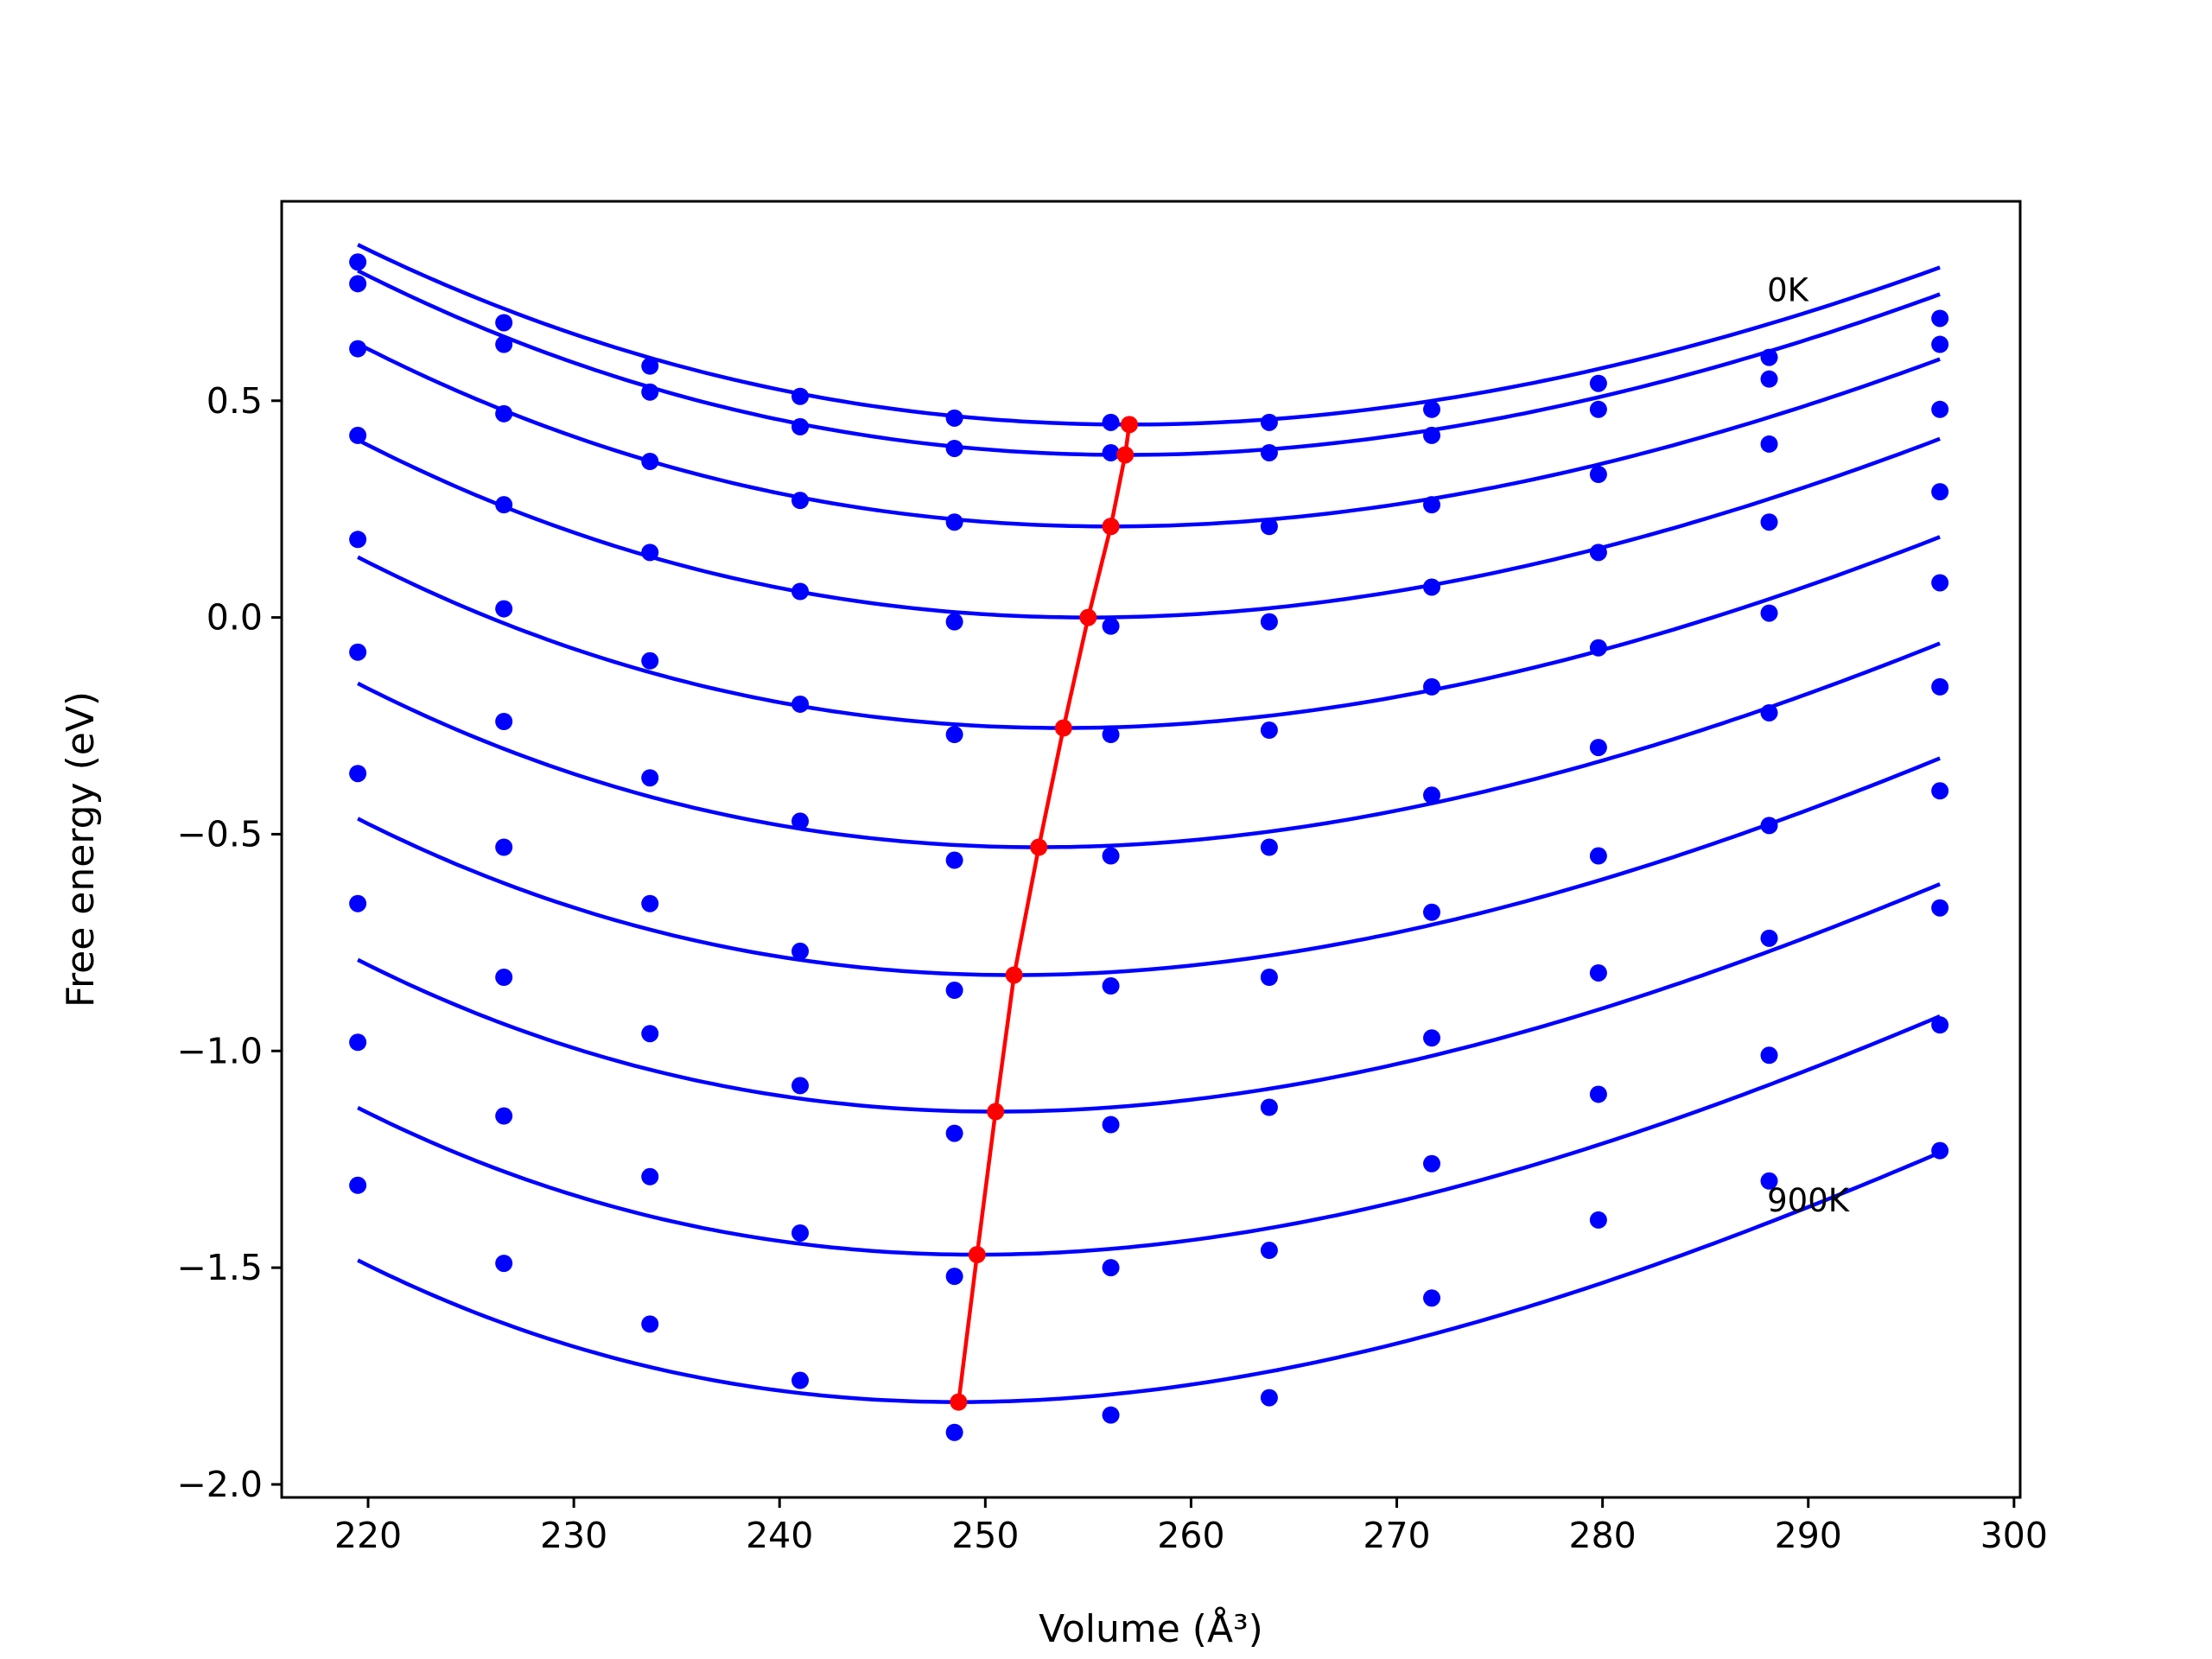 This screenshot has width=2212, height=1659. I want to click on temperature-annotation: 0K, so click(1788, 289).